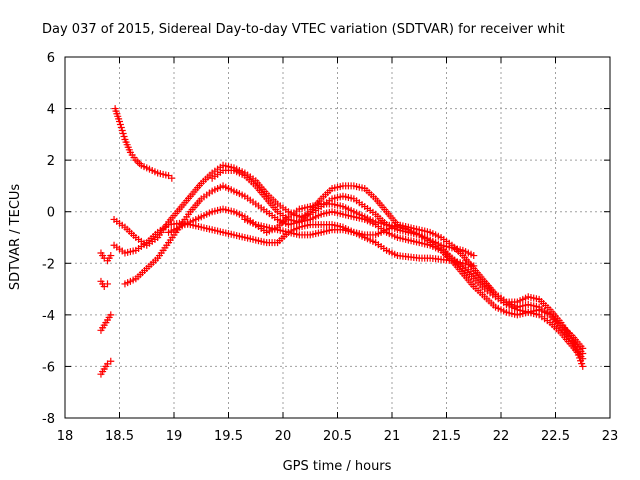 The height and width of the screenshot is (480, 640). I want to click on y-tick-label: 6, so click(51, 58).